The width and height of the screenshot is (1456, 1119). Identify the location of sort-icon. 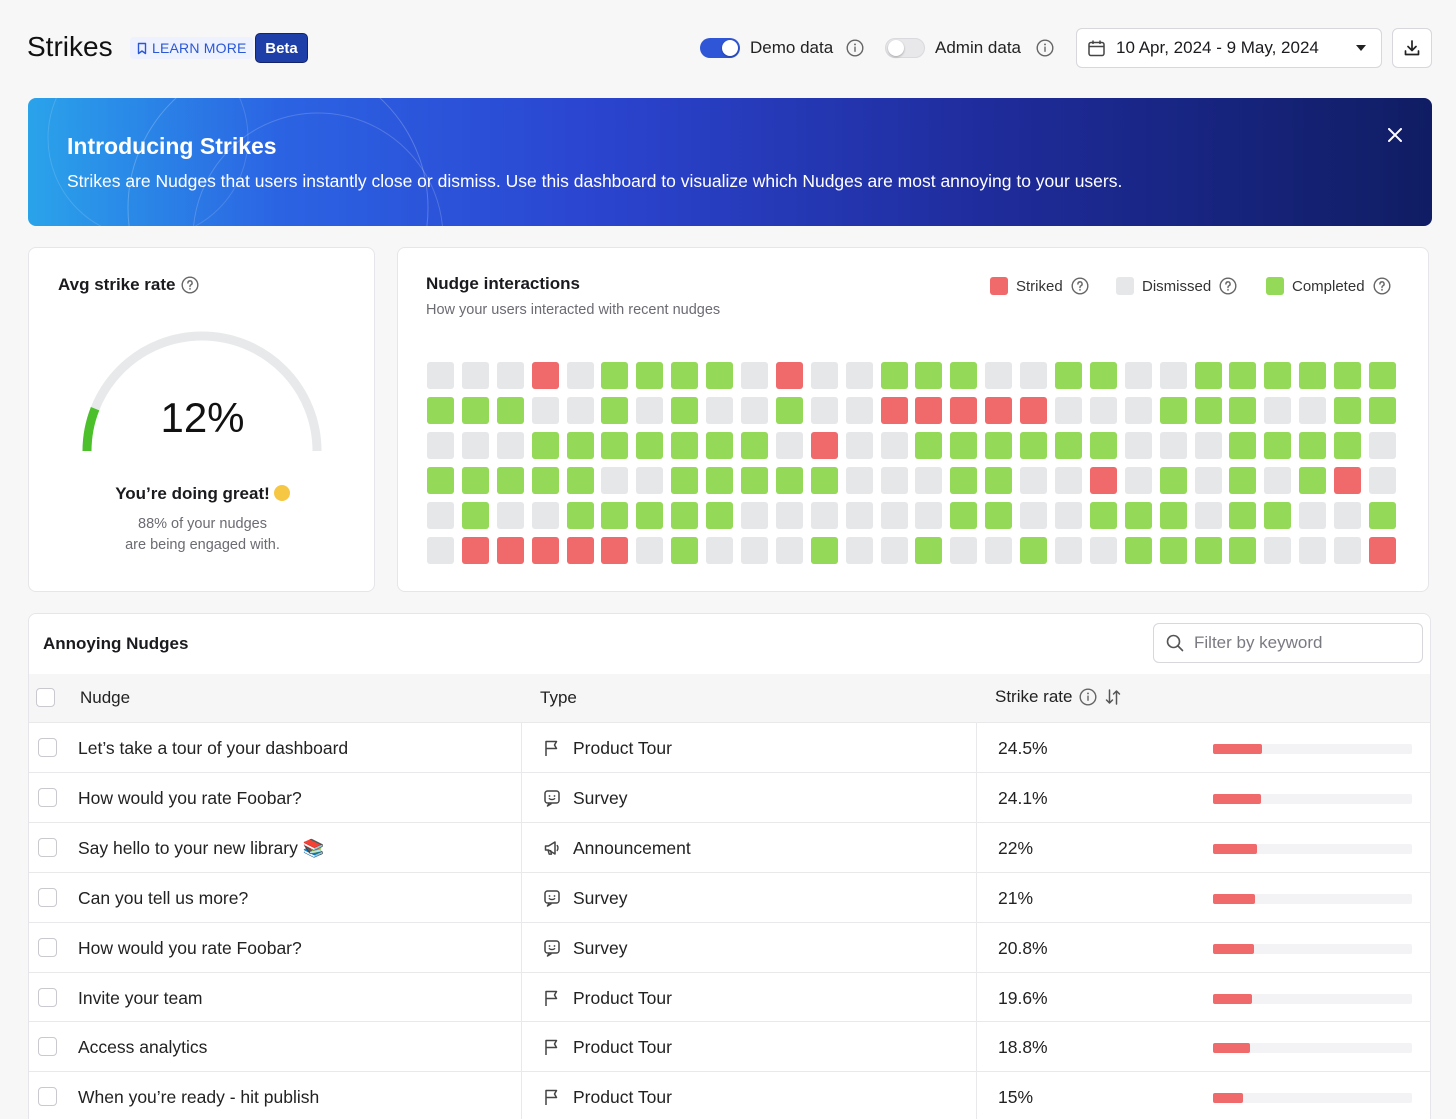
(1113, 697).